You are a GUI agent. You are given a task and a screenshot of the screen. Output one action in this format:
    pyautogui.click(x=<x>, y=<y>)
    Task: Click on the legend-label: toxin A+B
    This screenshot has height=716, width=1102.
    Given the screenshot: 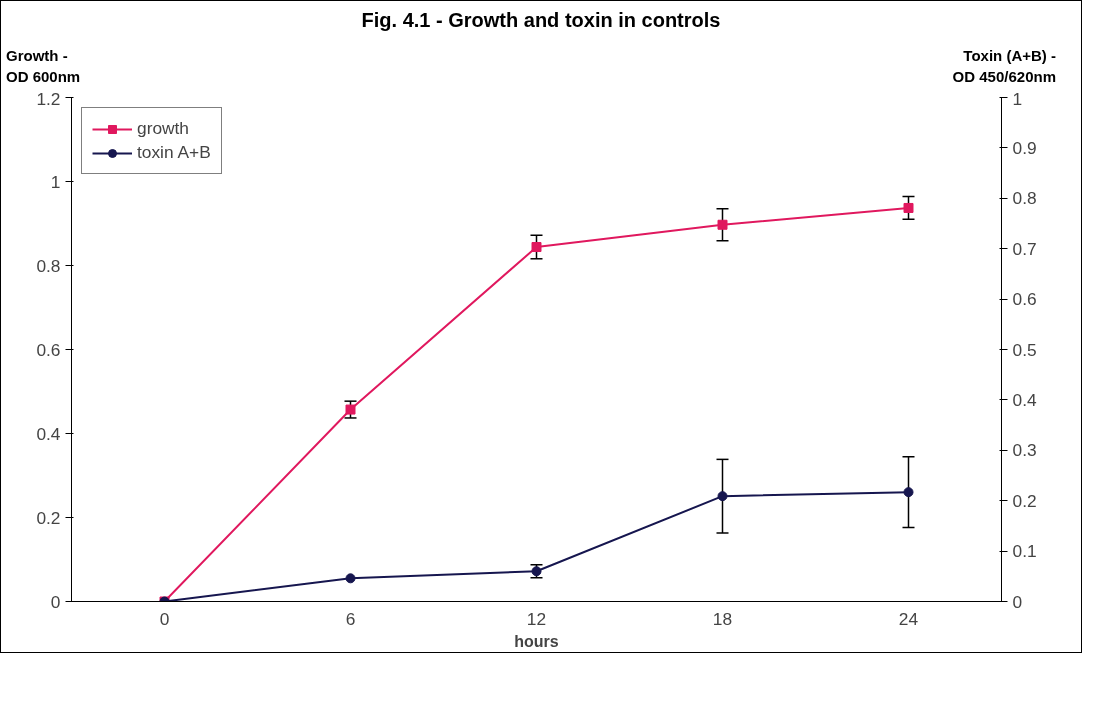 What is the action you would take?
    pyautogui.click(x=174, y=153)
    